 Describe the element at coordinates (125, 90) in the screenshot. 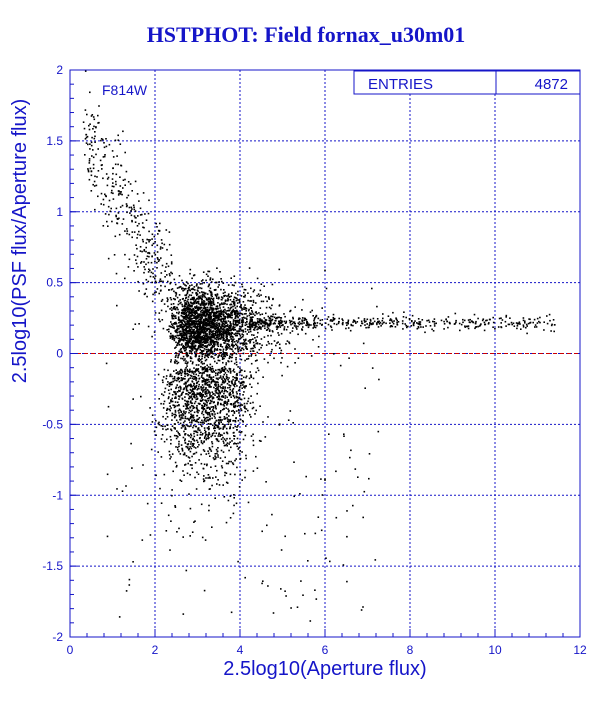

I see `filter-label: F814W` at that location.